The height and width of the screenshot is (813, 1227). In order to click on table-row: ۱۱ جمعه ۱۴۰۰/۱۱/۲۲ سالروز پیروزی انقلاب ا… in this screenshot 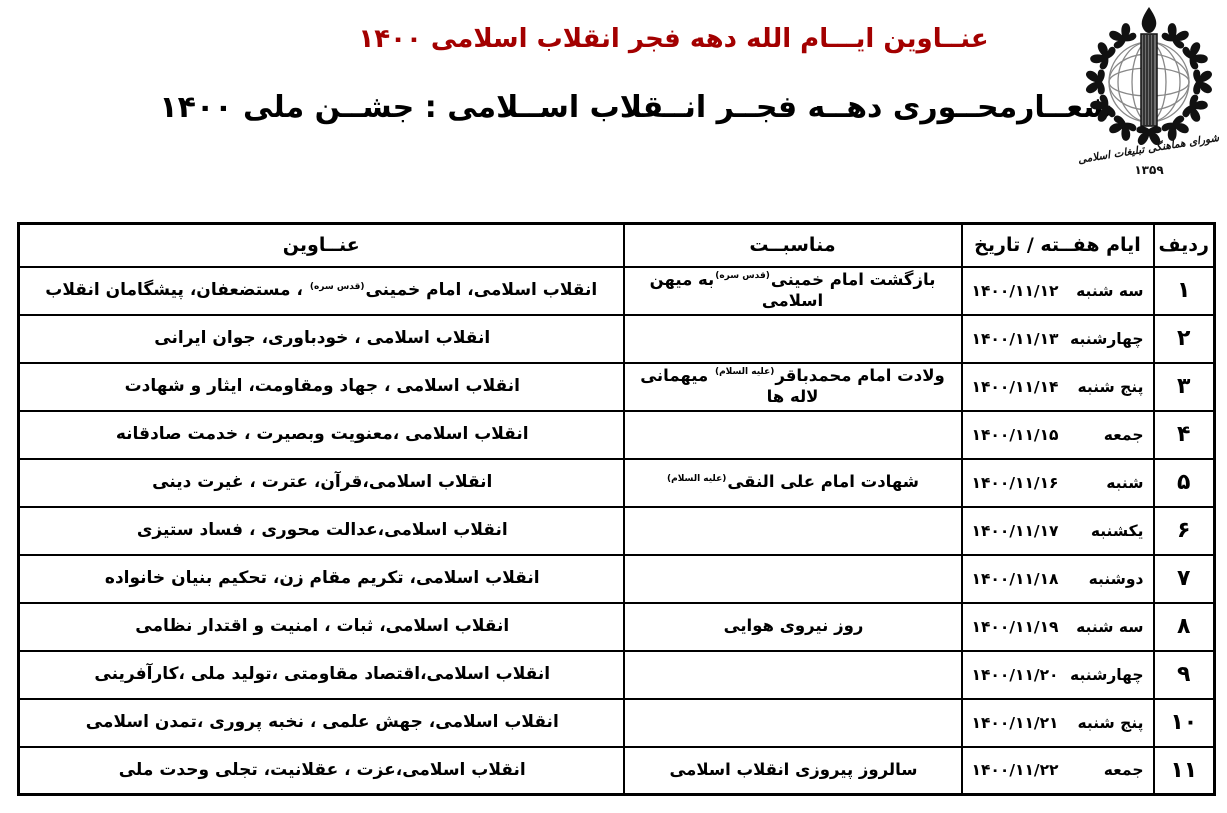, I will do `click(616, 770)`.